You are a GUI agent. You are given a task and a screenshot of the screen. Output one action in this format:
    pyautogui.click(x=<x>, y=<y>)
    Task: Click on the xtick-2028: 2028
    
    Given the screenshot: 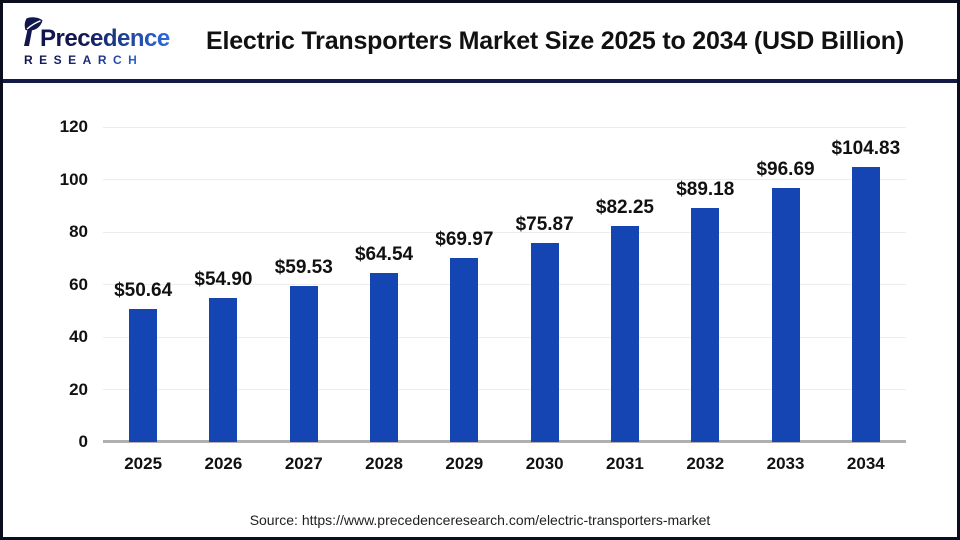 What is the action you would take?
    pyautogui.click(x=384, y=463)
    